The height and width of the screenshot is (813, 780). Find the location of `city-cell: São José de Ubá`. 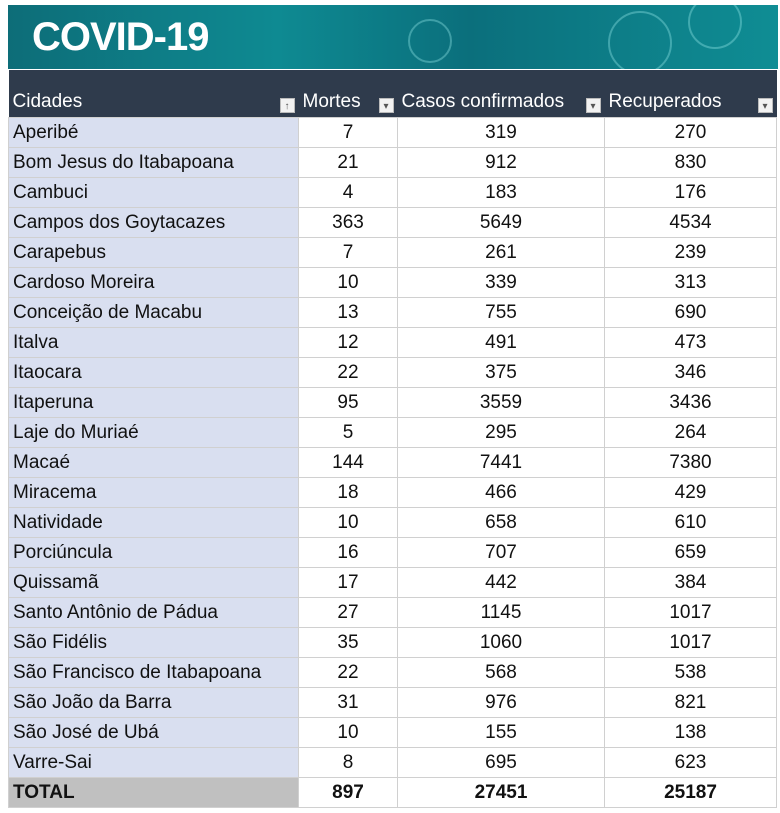

city-cell: São José de Ubá is located at coordinates (153, 732).